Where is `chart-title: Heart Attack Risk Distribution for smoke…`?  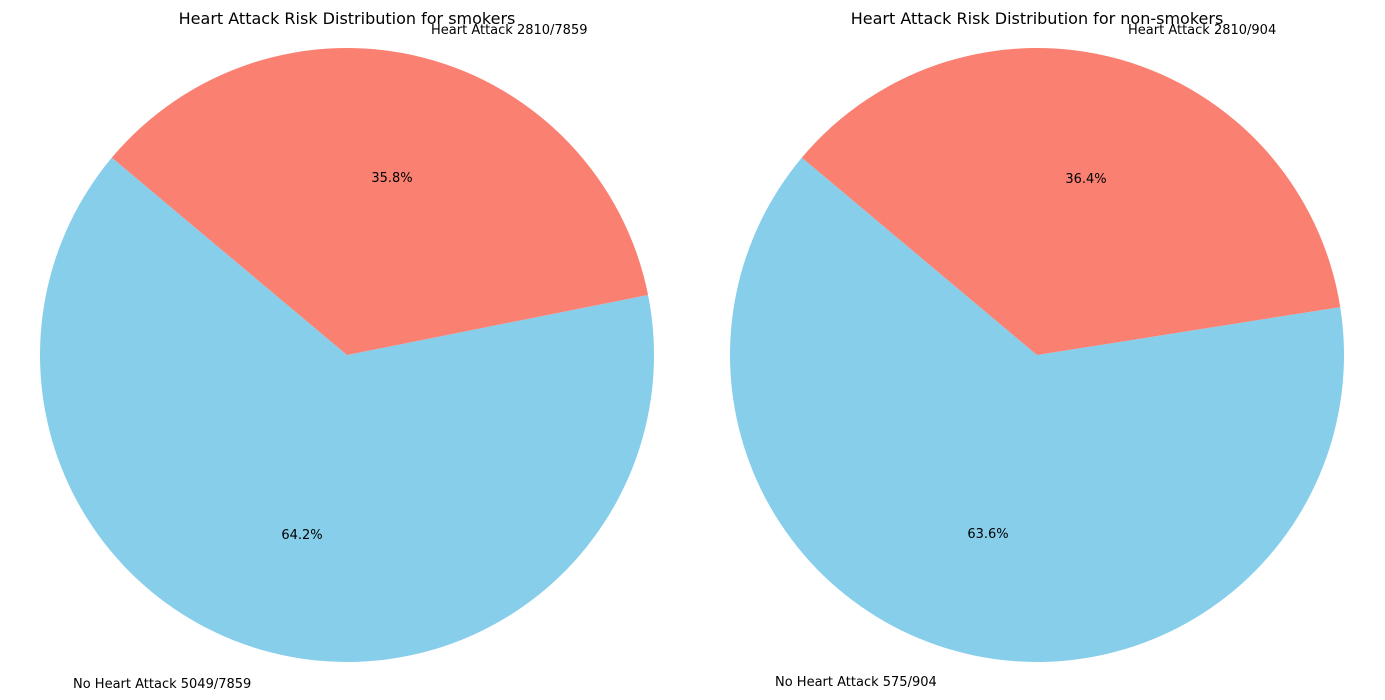 chart-title: Heart Attack Risk Distribution for smoke… is located at coordinates (347, 18).